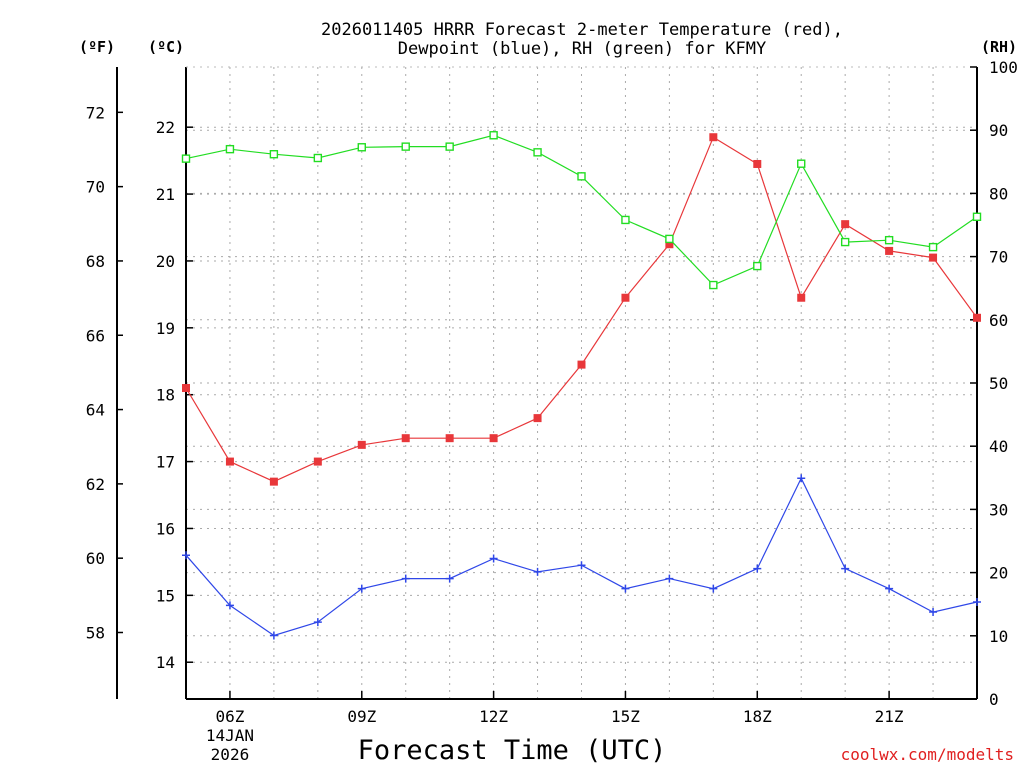 The width and height of the screenshot is (1024, 768). I want to click on celsius-tick-label: 17, so click(165, 462).